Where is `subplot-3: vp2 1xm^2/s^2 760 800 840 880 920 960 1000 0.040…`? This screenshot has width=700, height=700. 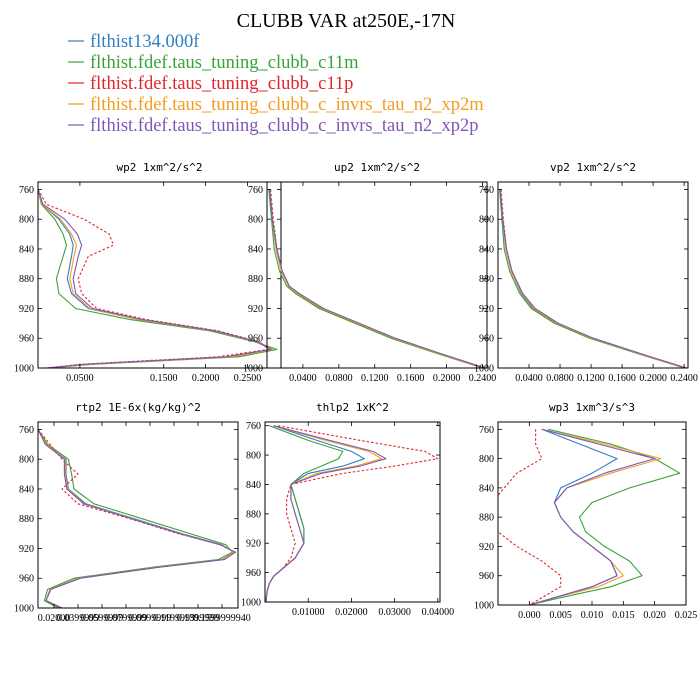 subplot-3: vp2 1xm^2/s^2 760 800 840 880 920 960 1000 0.040… is located at coordinates (586, 272).